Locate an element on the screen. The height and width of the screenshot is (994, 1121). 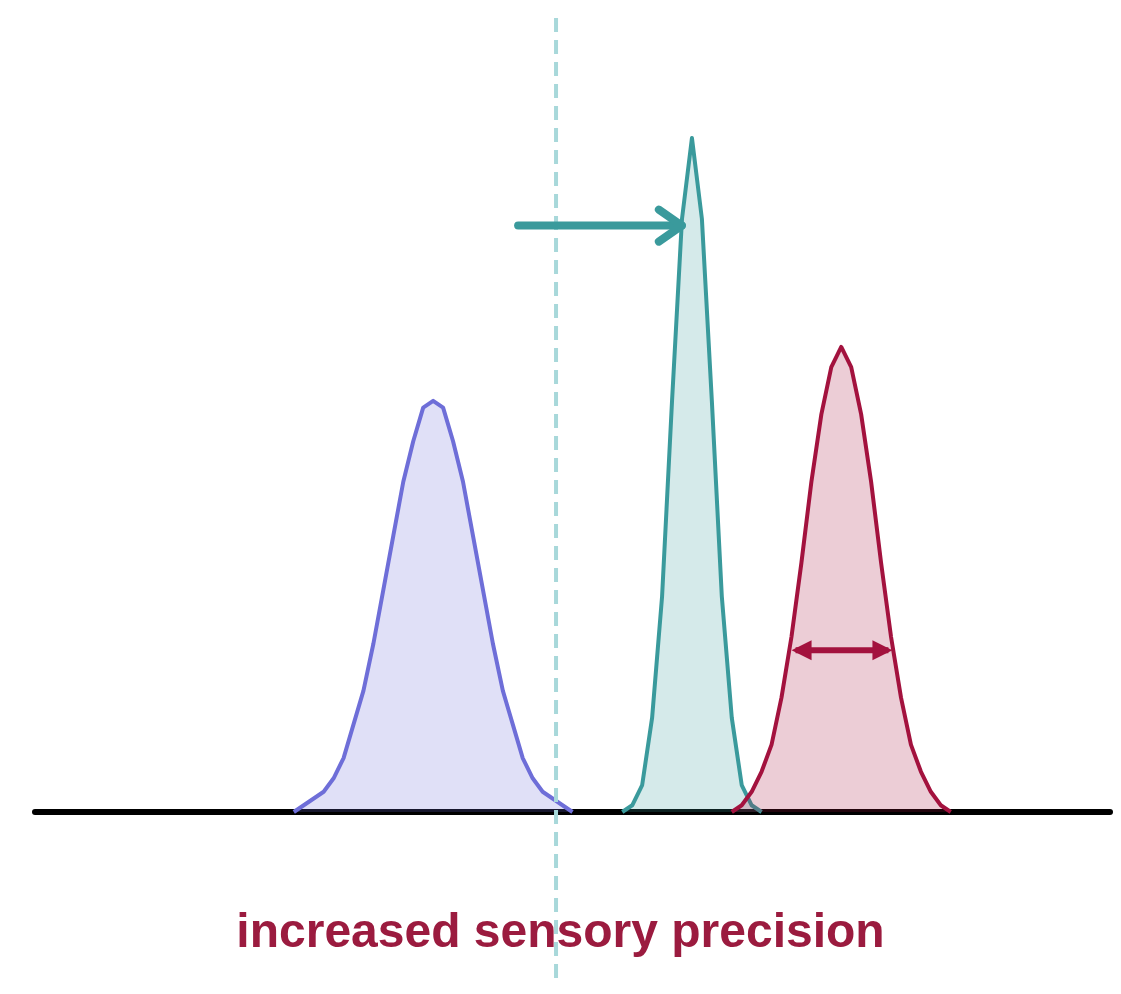
text: increased sensory precision is located at coordinates (560, 930).